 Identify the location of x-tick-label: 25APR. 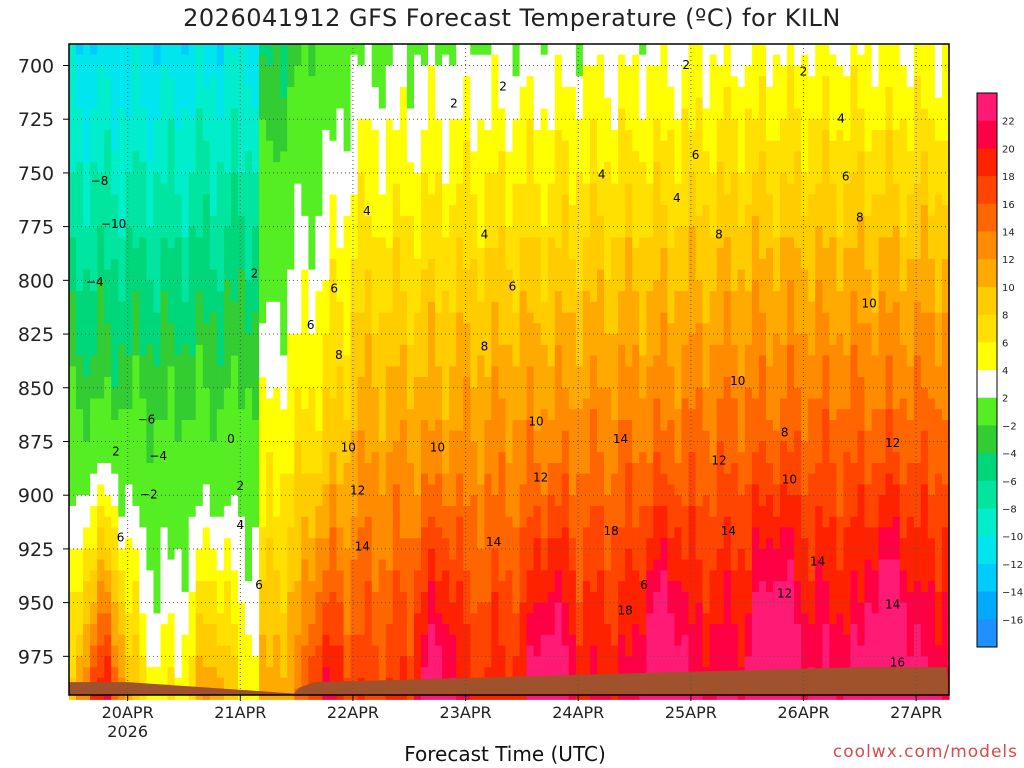
(691, 712).